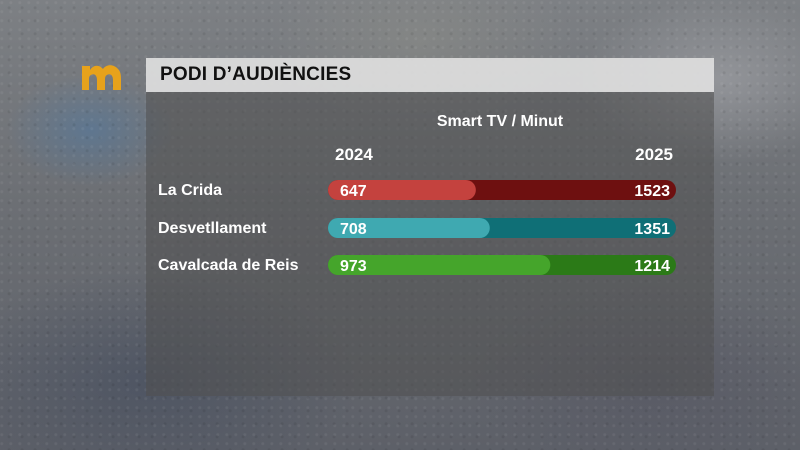 The width and height of the screenshot is (800, 450). Describe the element at coordinates (652, 266) in the screenshot. I see `value-label-2025: 1214` at that location.